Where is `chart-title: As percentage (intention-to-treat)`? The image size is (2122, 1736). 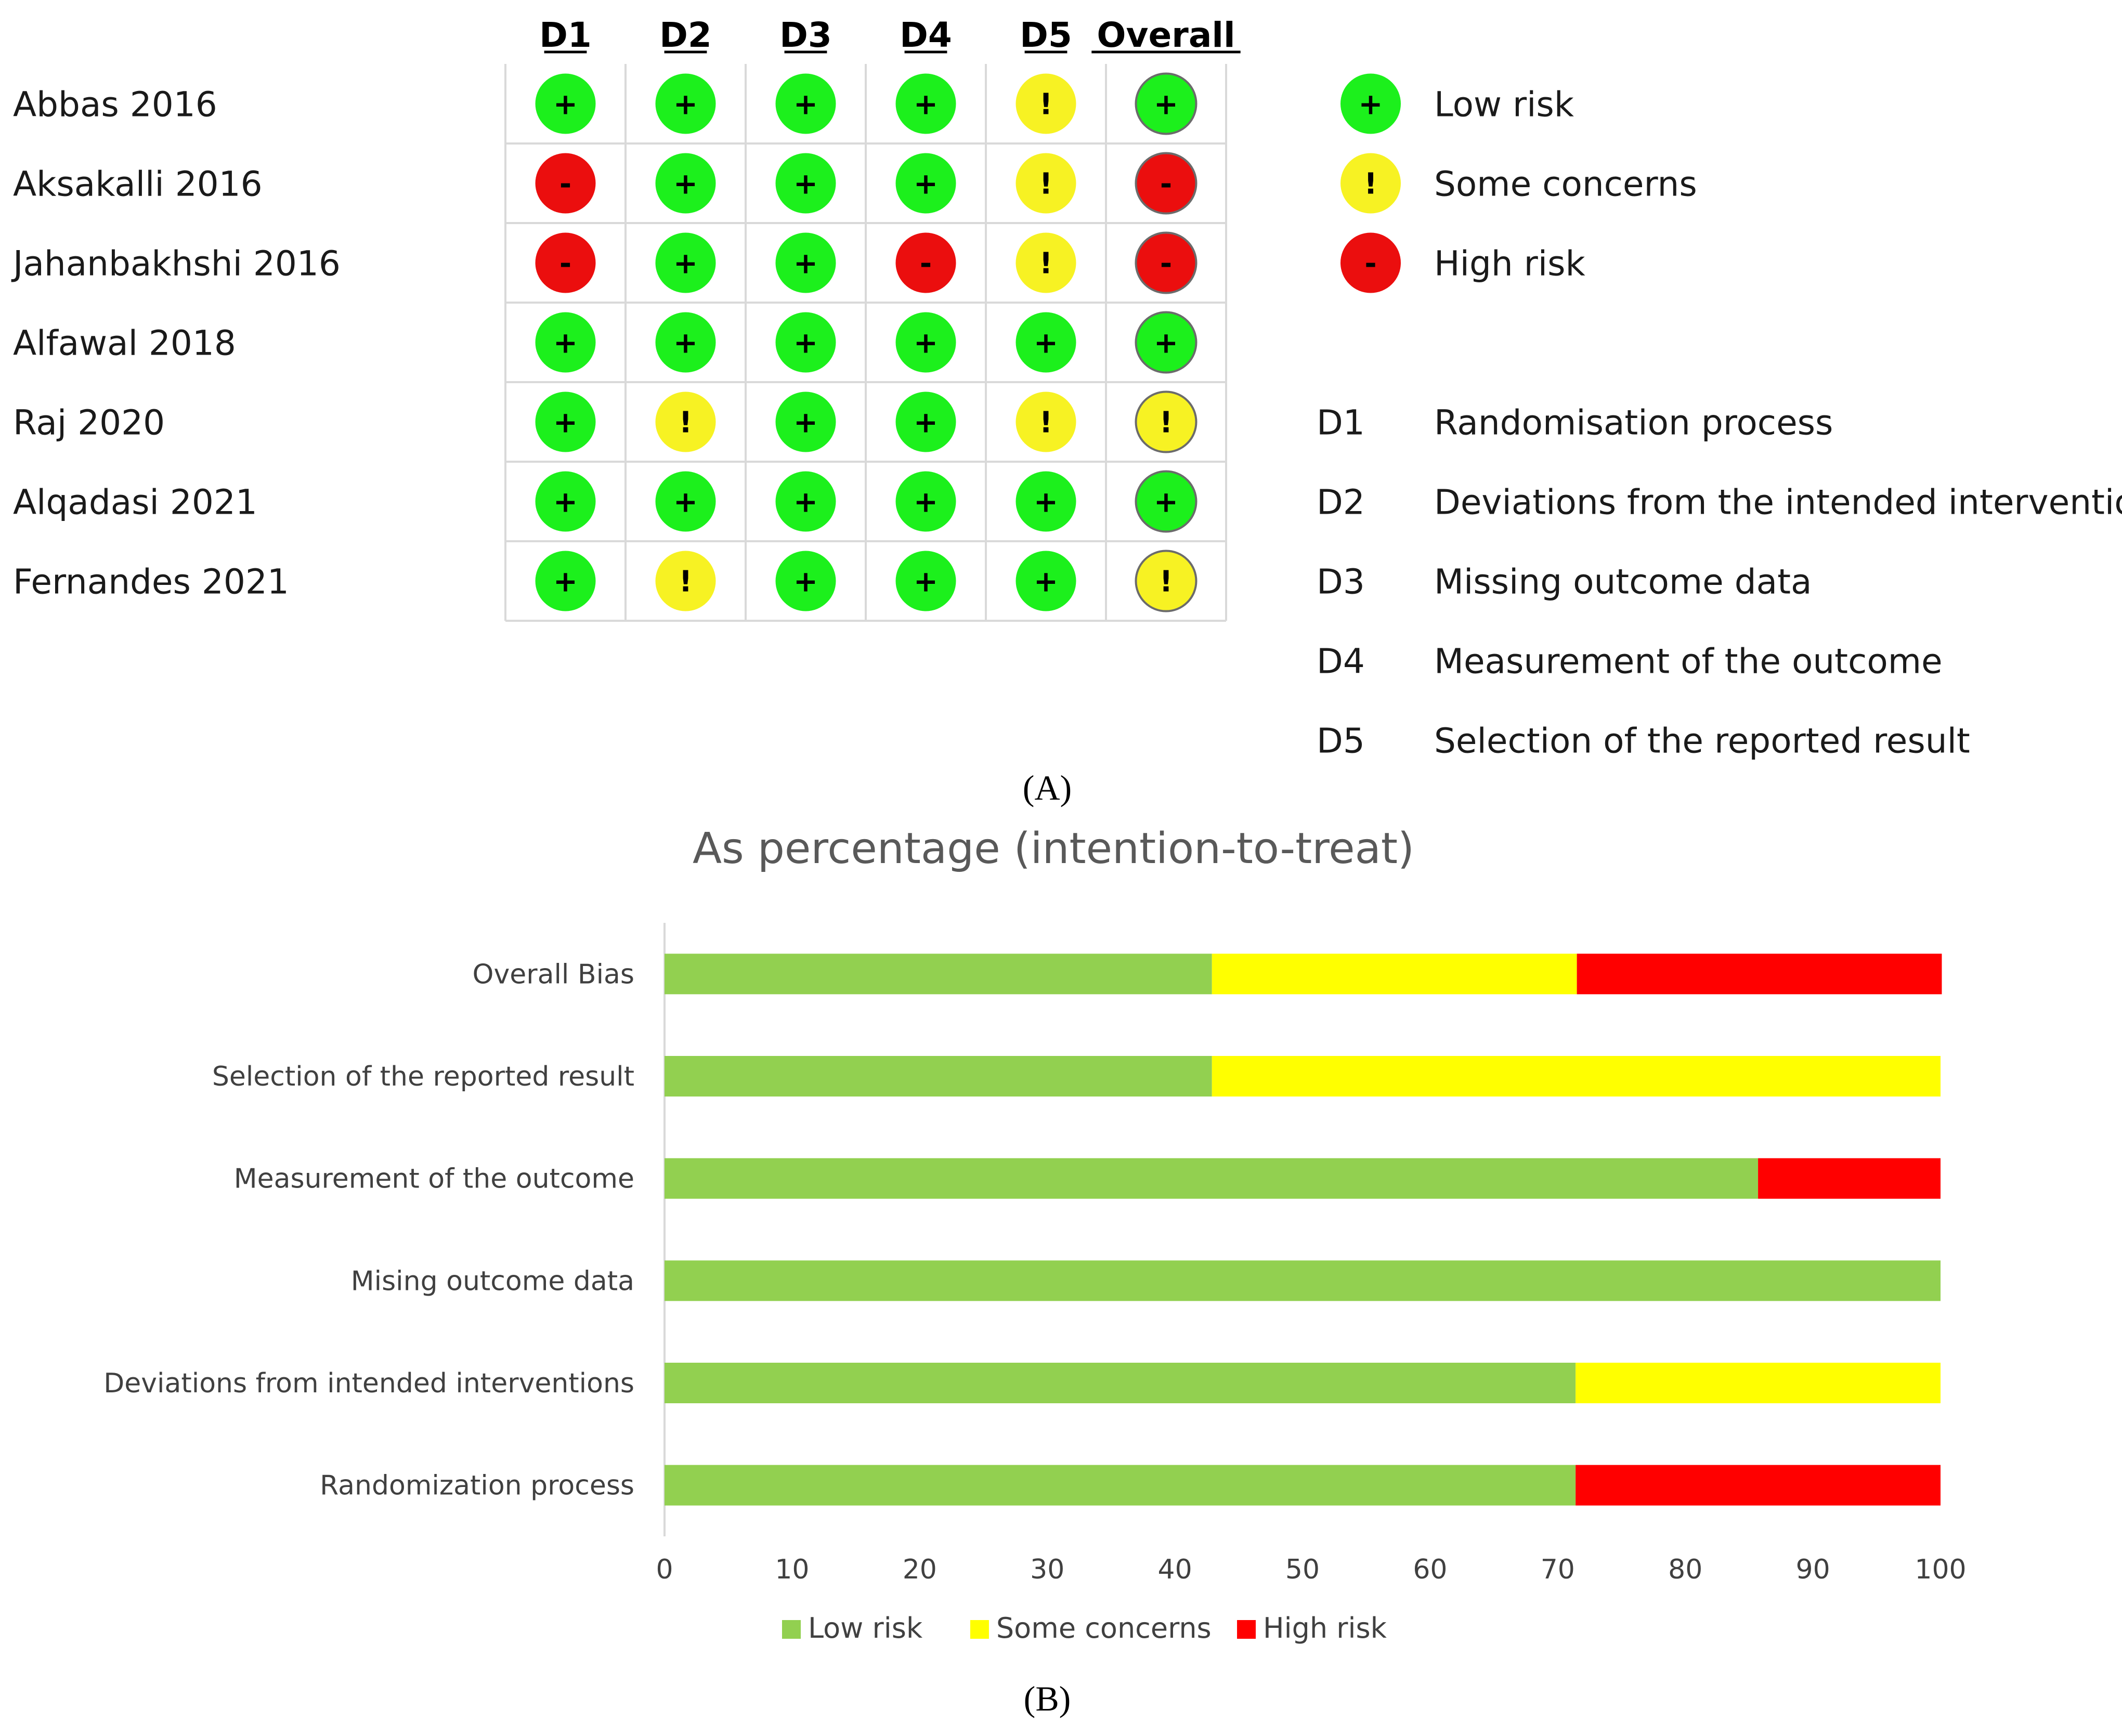 chart-title: As percentage (intention-to-treat) is located at coordinates (1053, 848).